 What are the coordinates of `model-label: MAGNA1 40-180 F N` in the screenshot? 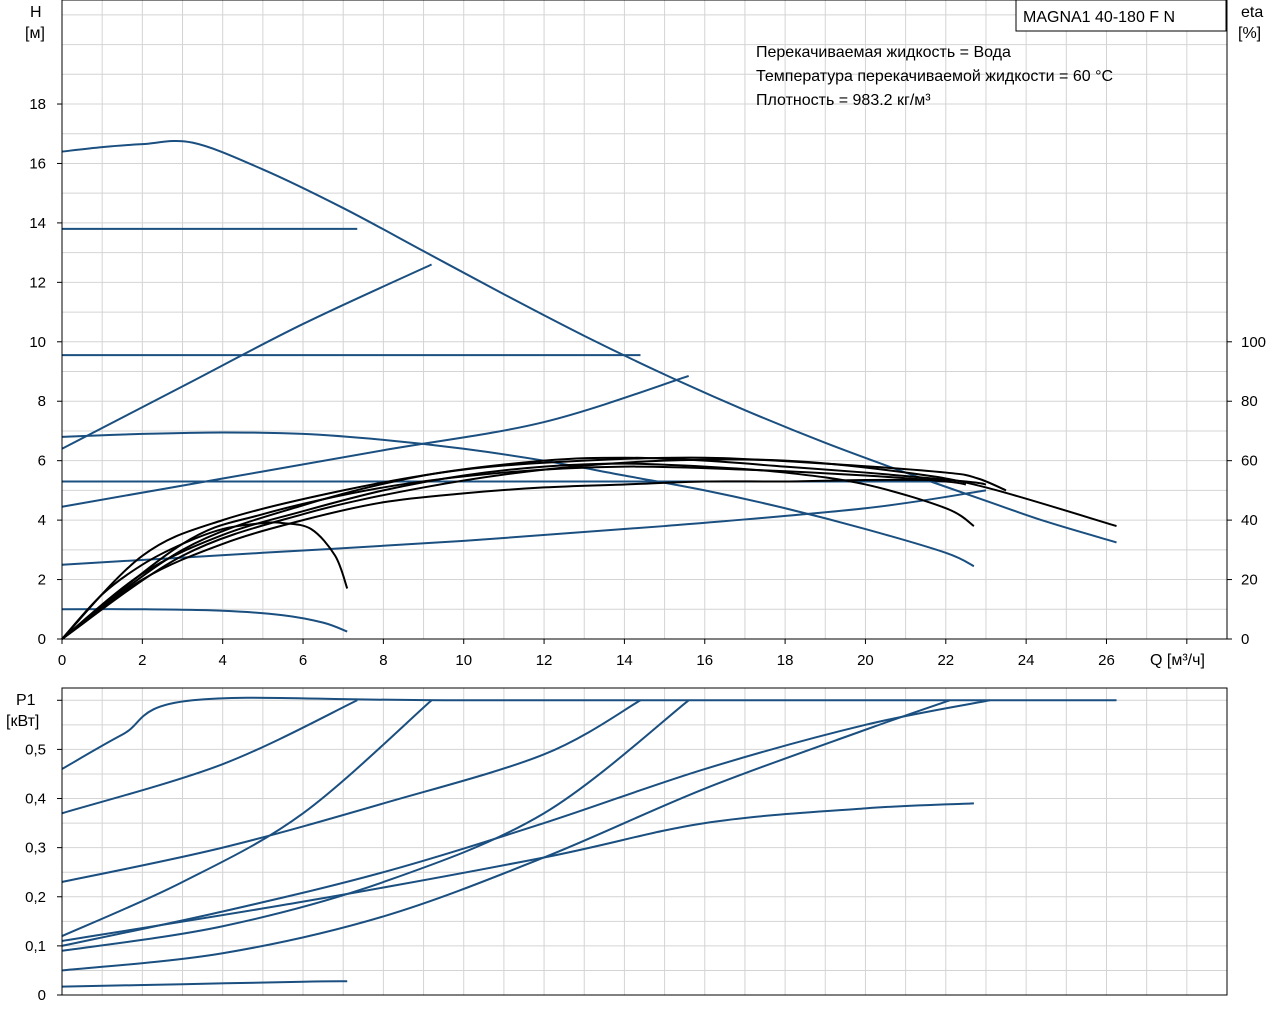 It's located at (1099, 17).